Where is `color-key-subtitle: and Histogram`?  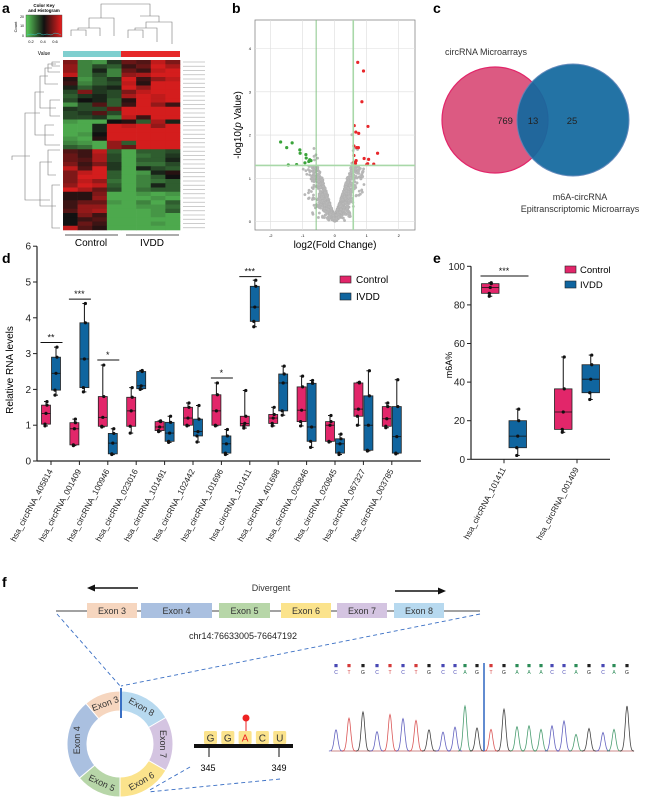
color-key-subtitle: and Histogram is located at coordinates (44, 10).